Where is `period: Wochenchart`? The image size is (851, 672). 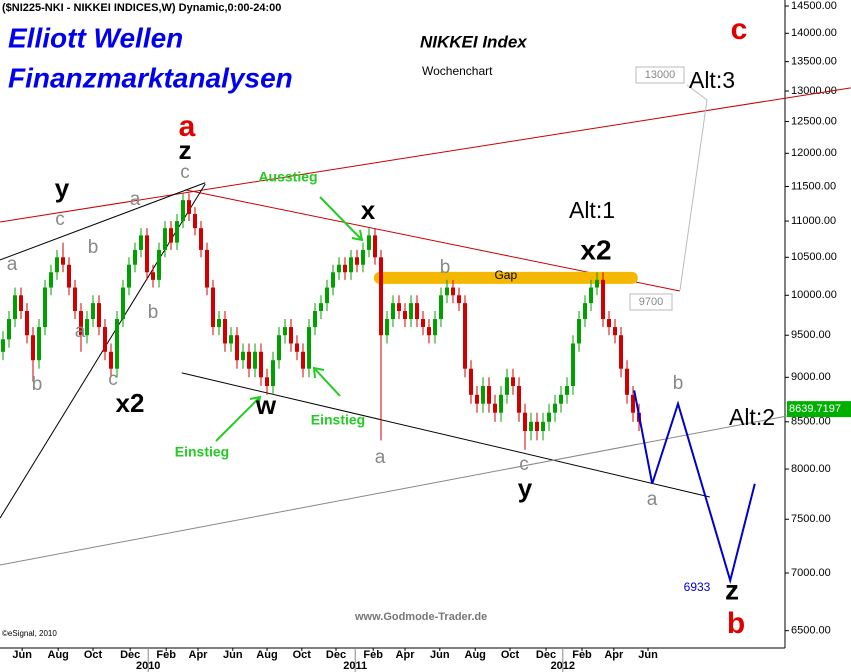 period: Wochenchart is located at coordinates (457, 71).